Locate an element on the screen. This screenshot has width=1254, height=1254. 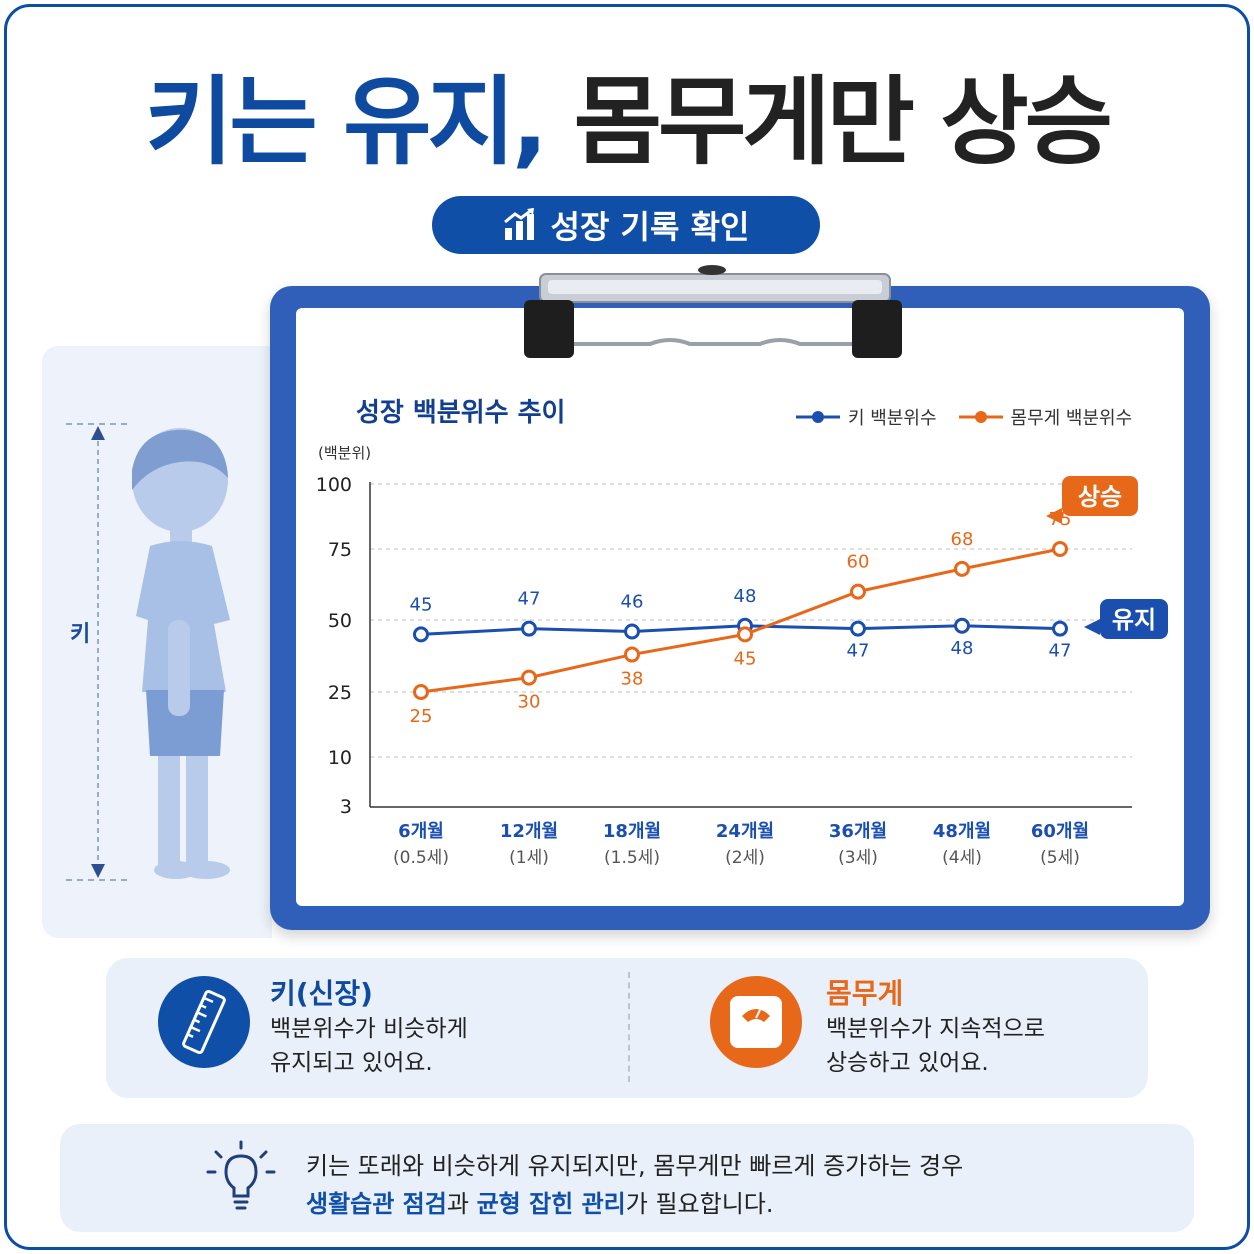
weight-info-title: 몸무게 is located at coordinates (865, 993).